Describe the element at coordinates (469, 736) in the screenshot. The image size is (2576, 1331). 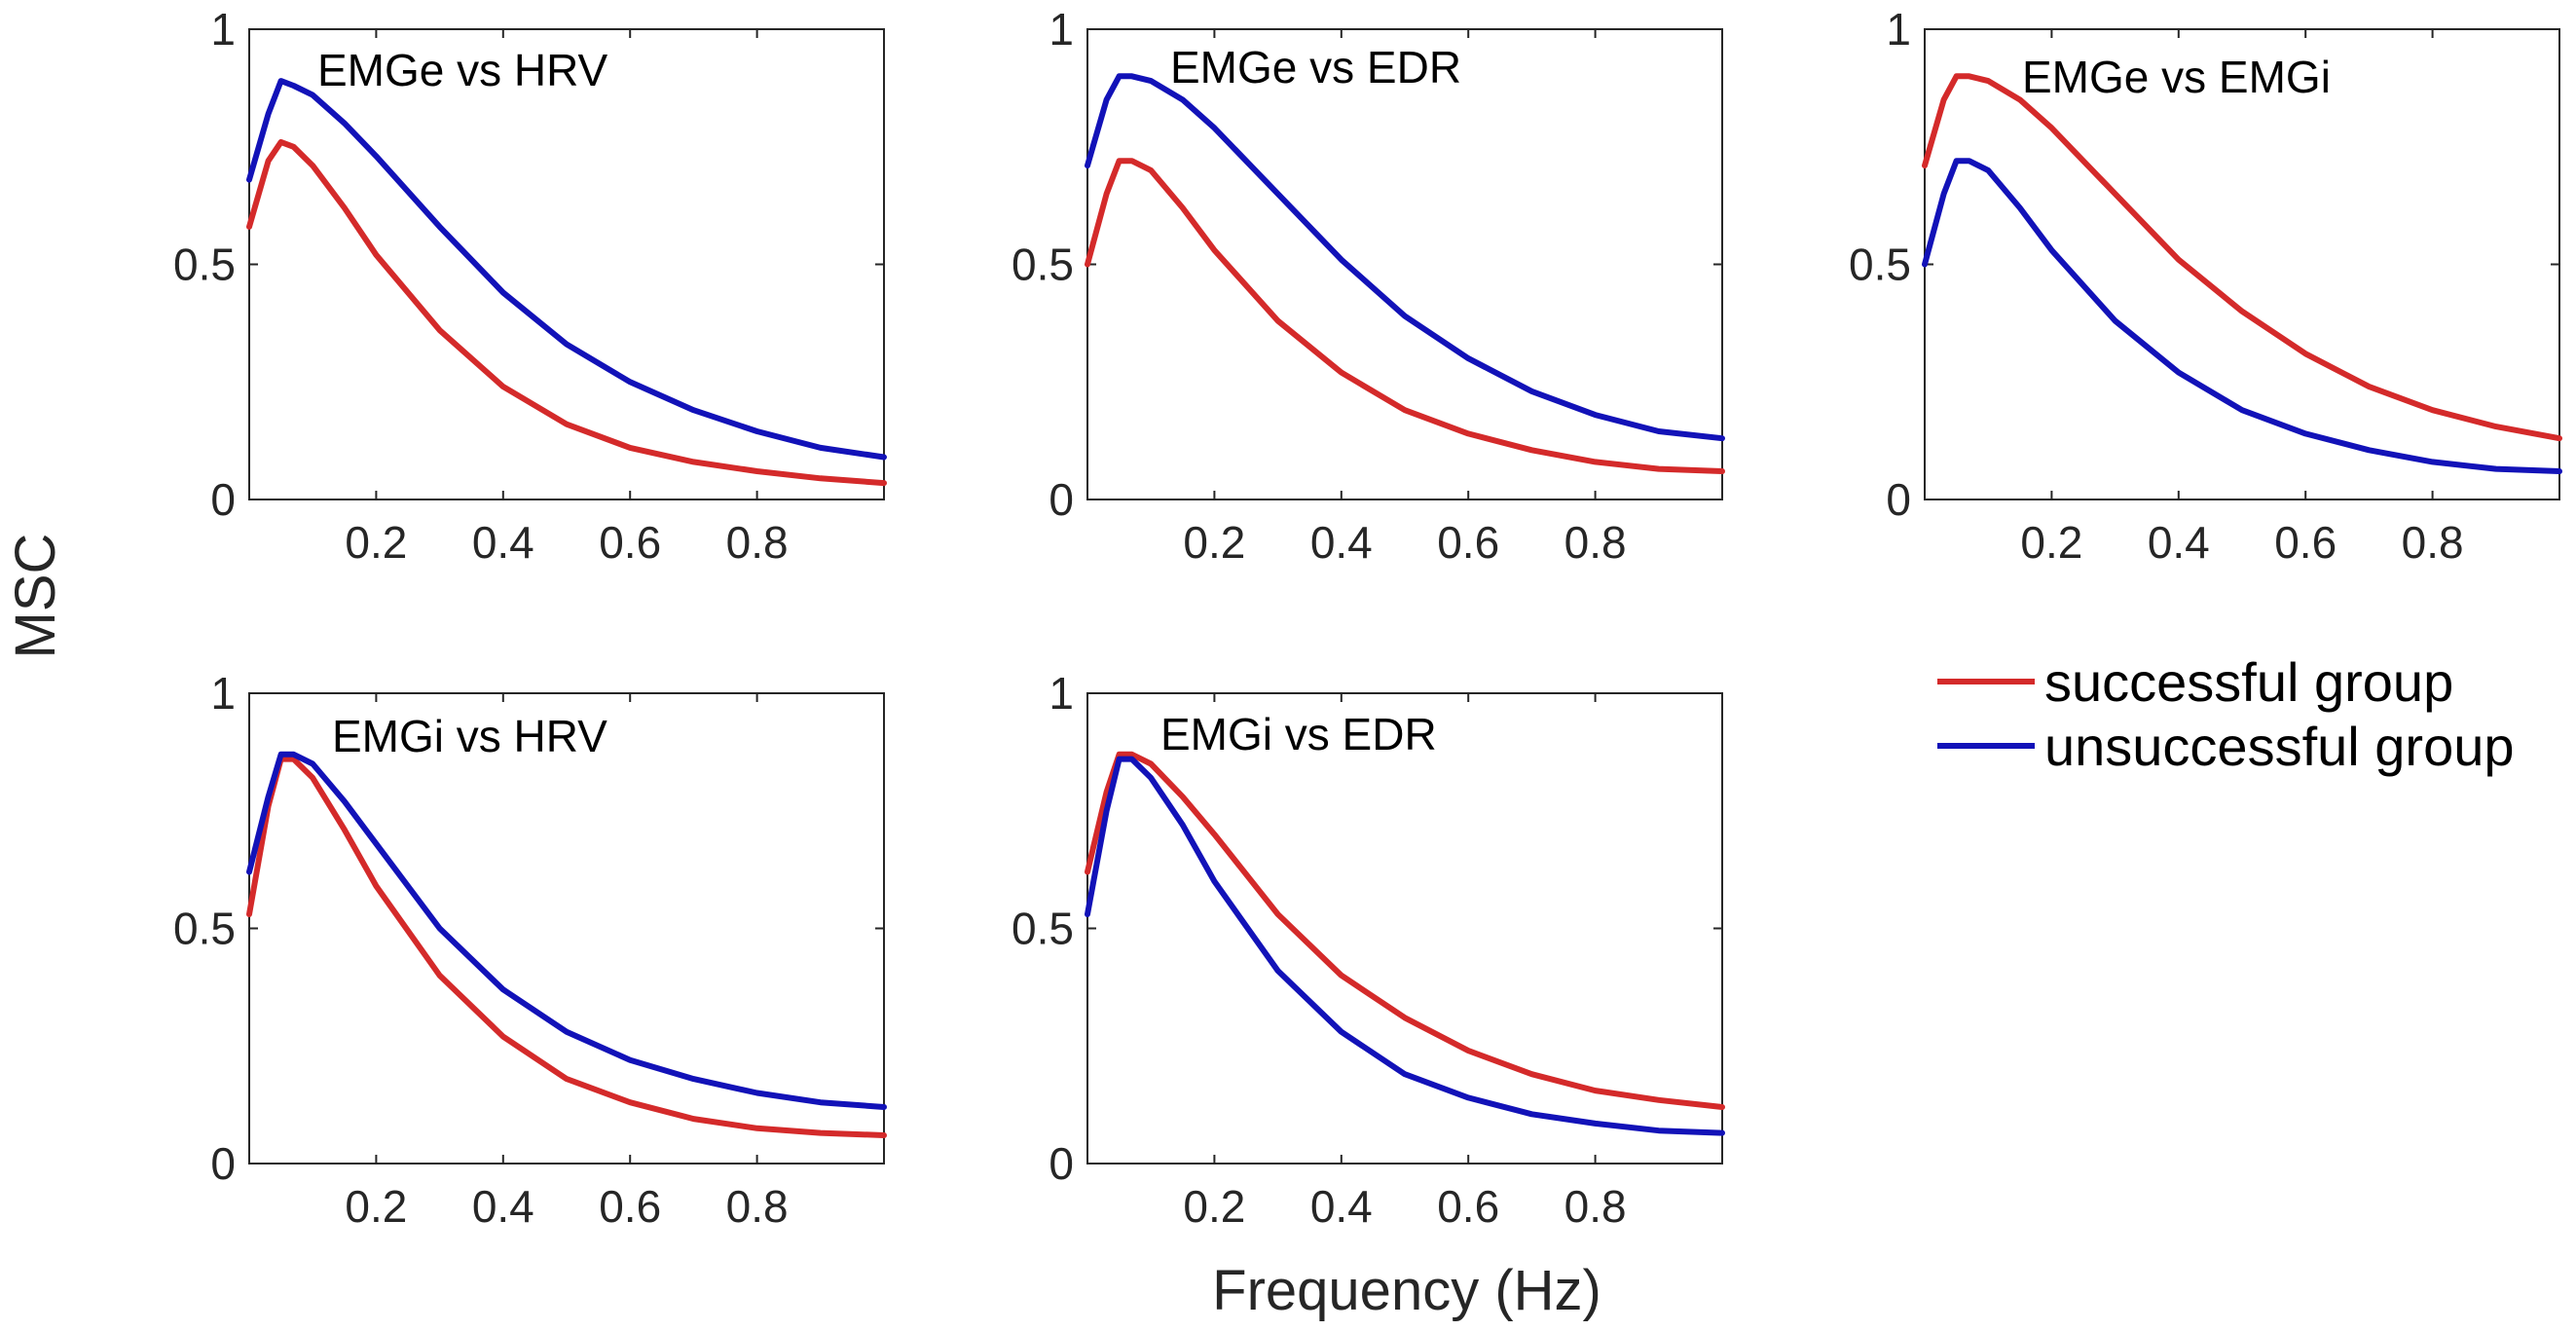
I see `panel-title: EMGi vs HRV` at that location.